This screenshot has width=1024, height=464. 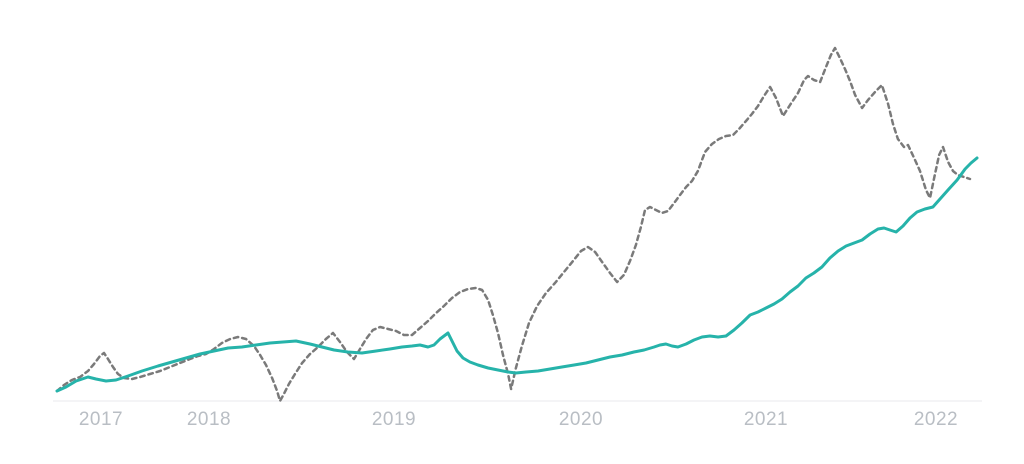 I want to click on x-axis-label-2020: 2020, so click(x=581, y=419).